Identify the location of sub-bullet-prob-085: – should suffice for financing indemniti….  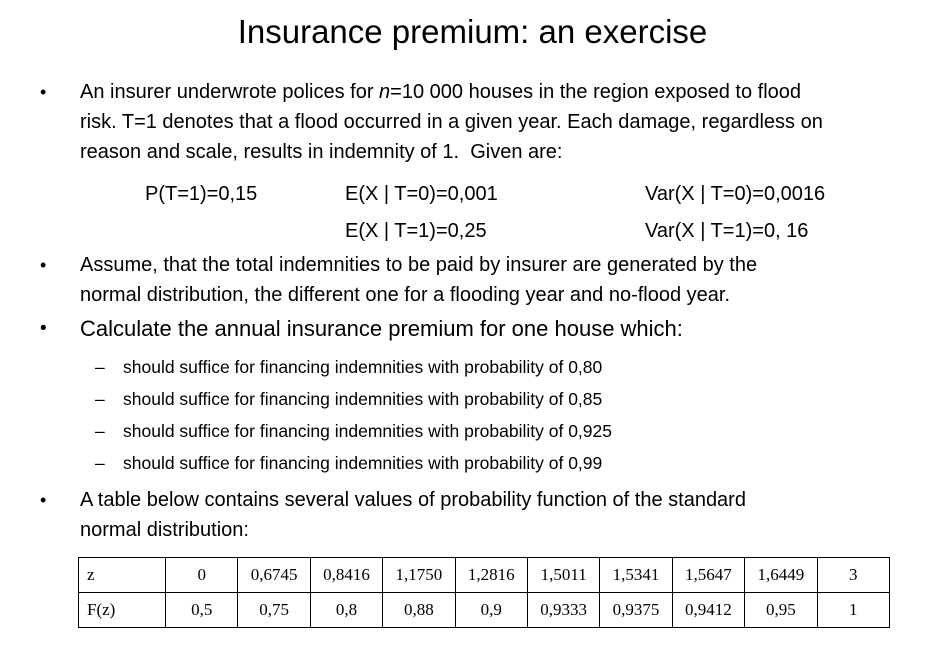
(348, 399).